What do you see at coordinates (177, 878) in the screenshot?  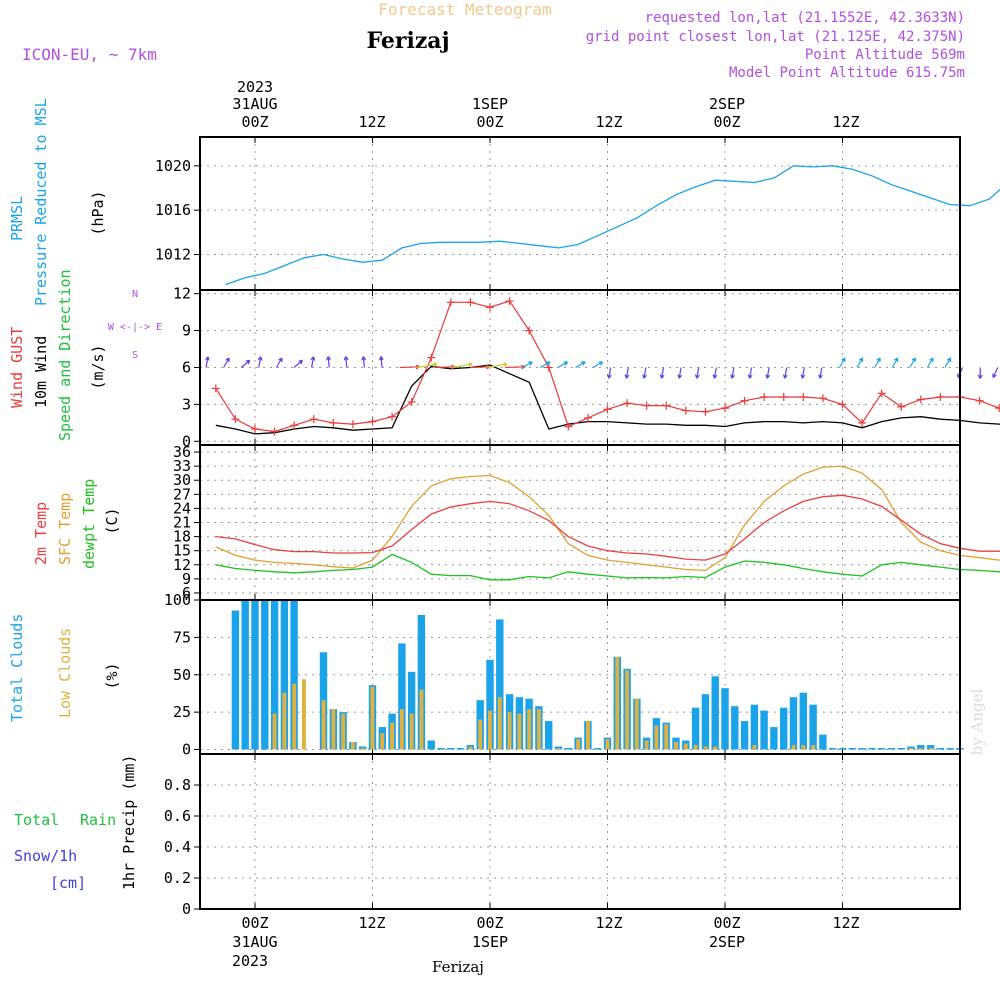 I see `y-tick-label: 0.2` at bounding box center [177, 878].